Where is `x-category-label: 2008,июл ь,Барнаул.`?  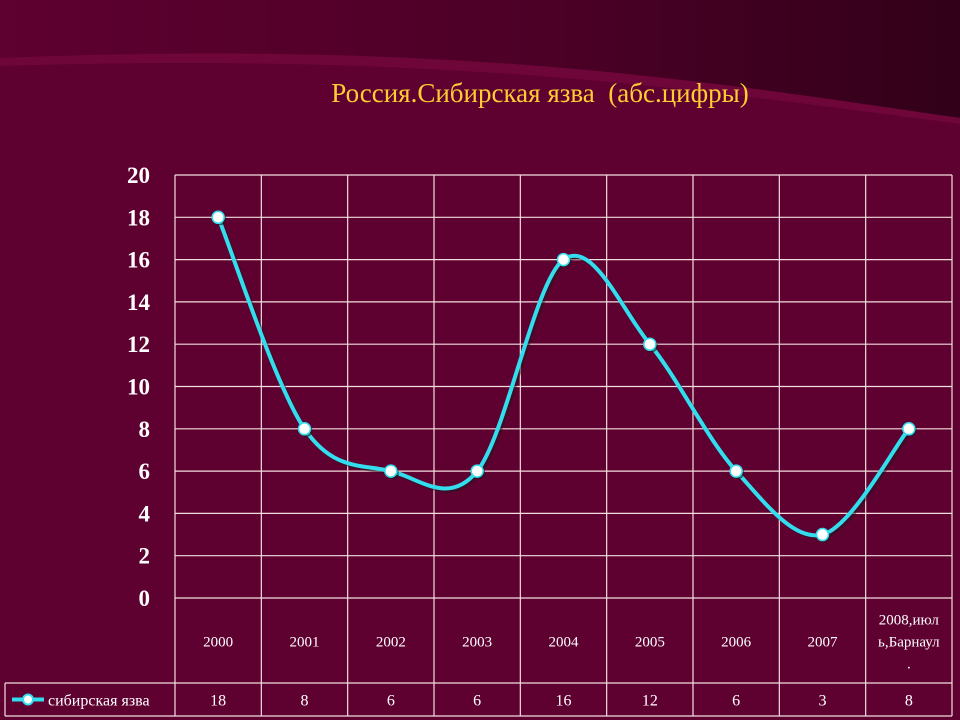 x-category-label: 2008,июл ь,Барнаул. is located at coordinates (909, 643).